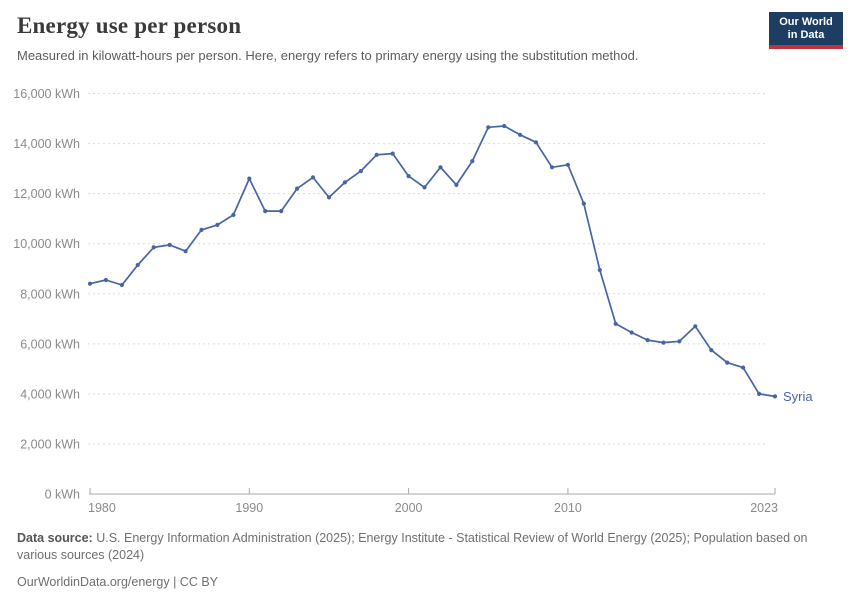 The width and height of the screenshot is (850, 600). I want to click on y-tick-label: 8,000 kWh, so click(50, 294).